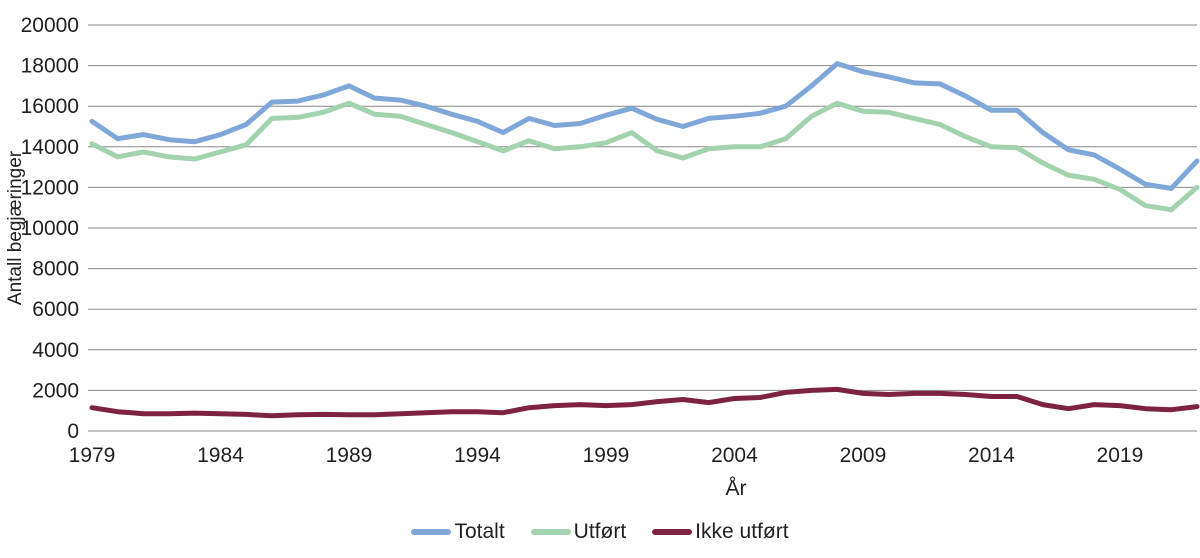 Image resolution: width=1200 pixels, height=558 pixels. What do you see at coordinates (15, 228) in the screenshot?
I see `y-axis-title: Antall begjæringer` at bounding box center [15, 228].